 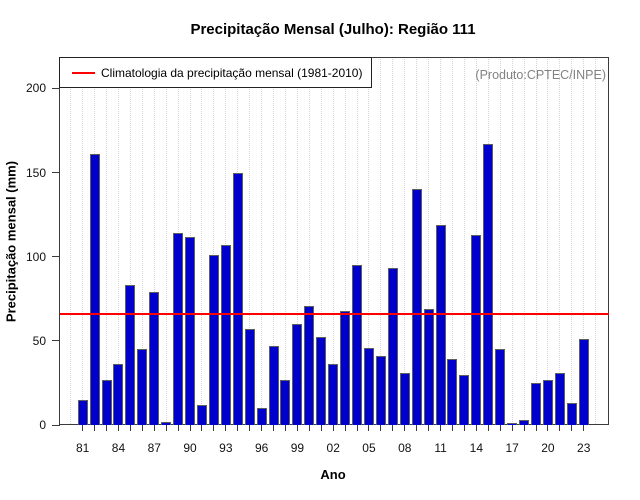 I want to click on x-tick-label: 11, so click(x=440, y=448).